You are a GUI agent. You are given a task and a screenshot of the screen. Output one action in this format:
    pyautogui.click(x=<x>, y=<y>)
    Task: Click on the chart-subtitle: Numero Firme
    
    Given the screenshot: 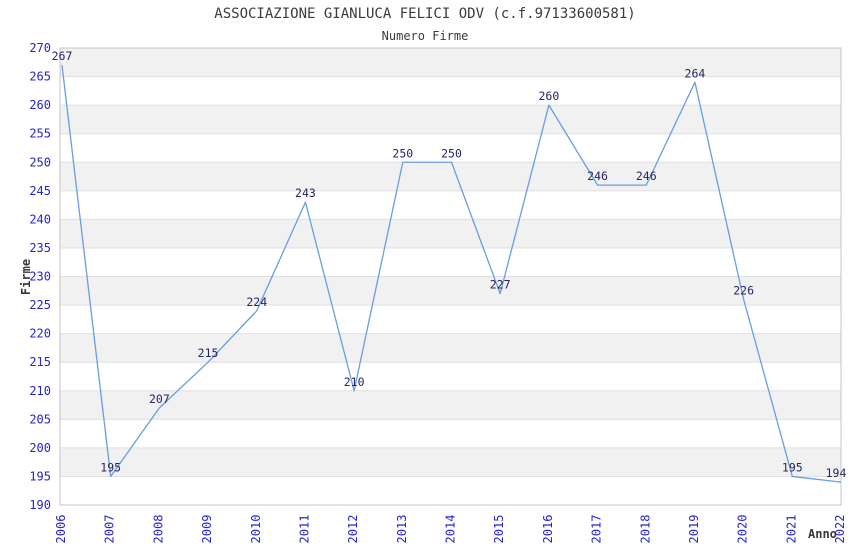 What is the action you would take?
    pyautogui.click(x=425, y=36)
    